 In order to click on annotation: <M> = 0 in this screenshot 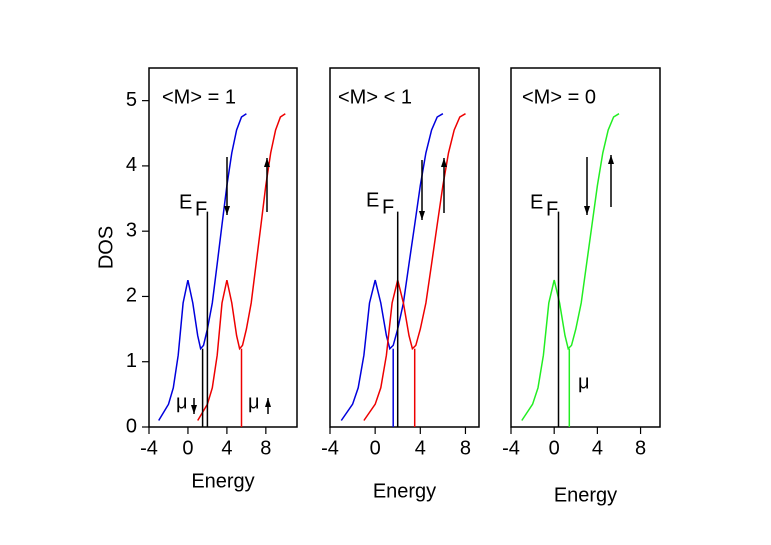, I will do `click(559, 97)`.